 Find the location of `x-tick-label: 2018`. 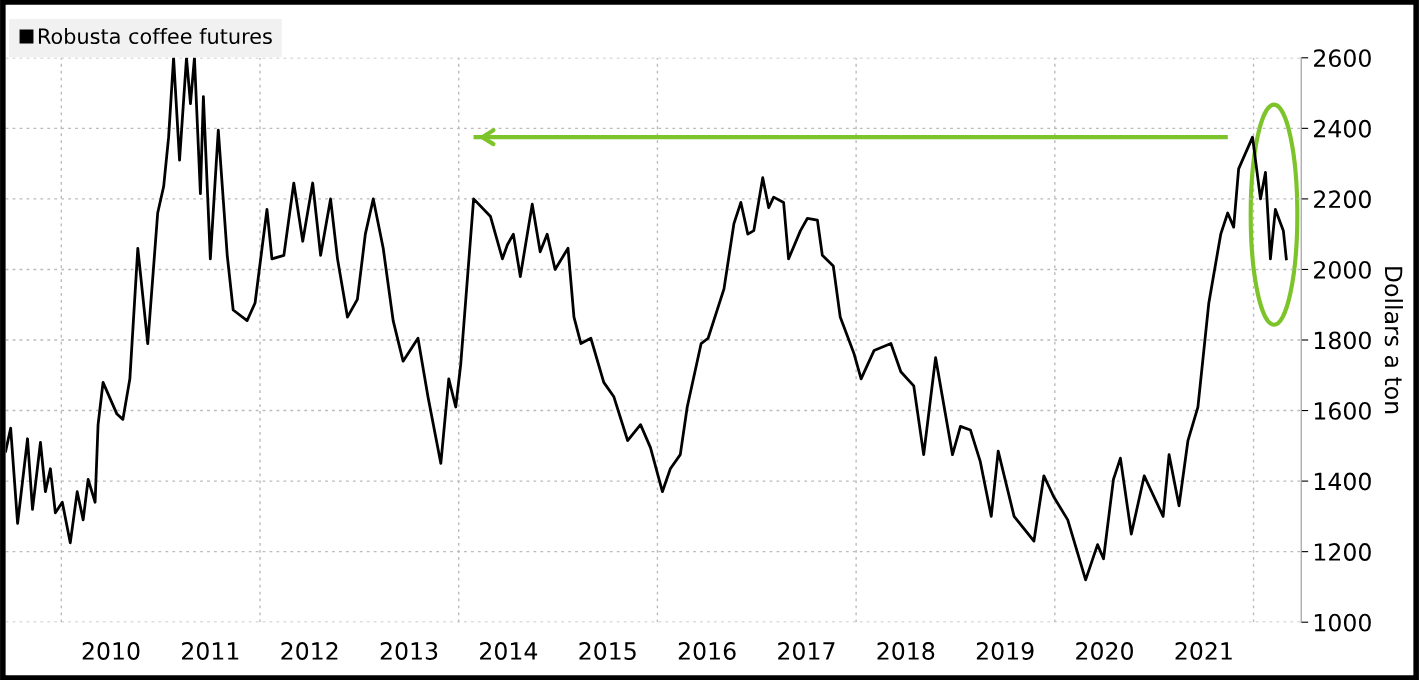

x-tick-label: 2018 is located at coordinates (906, 651).